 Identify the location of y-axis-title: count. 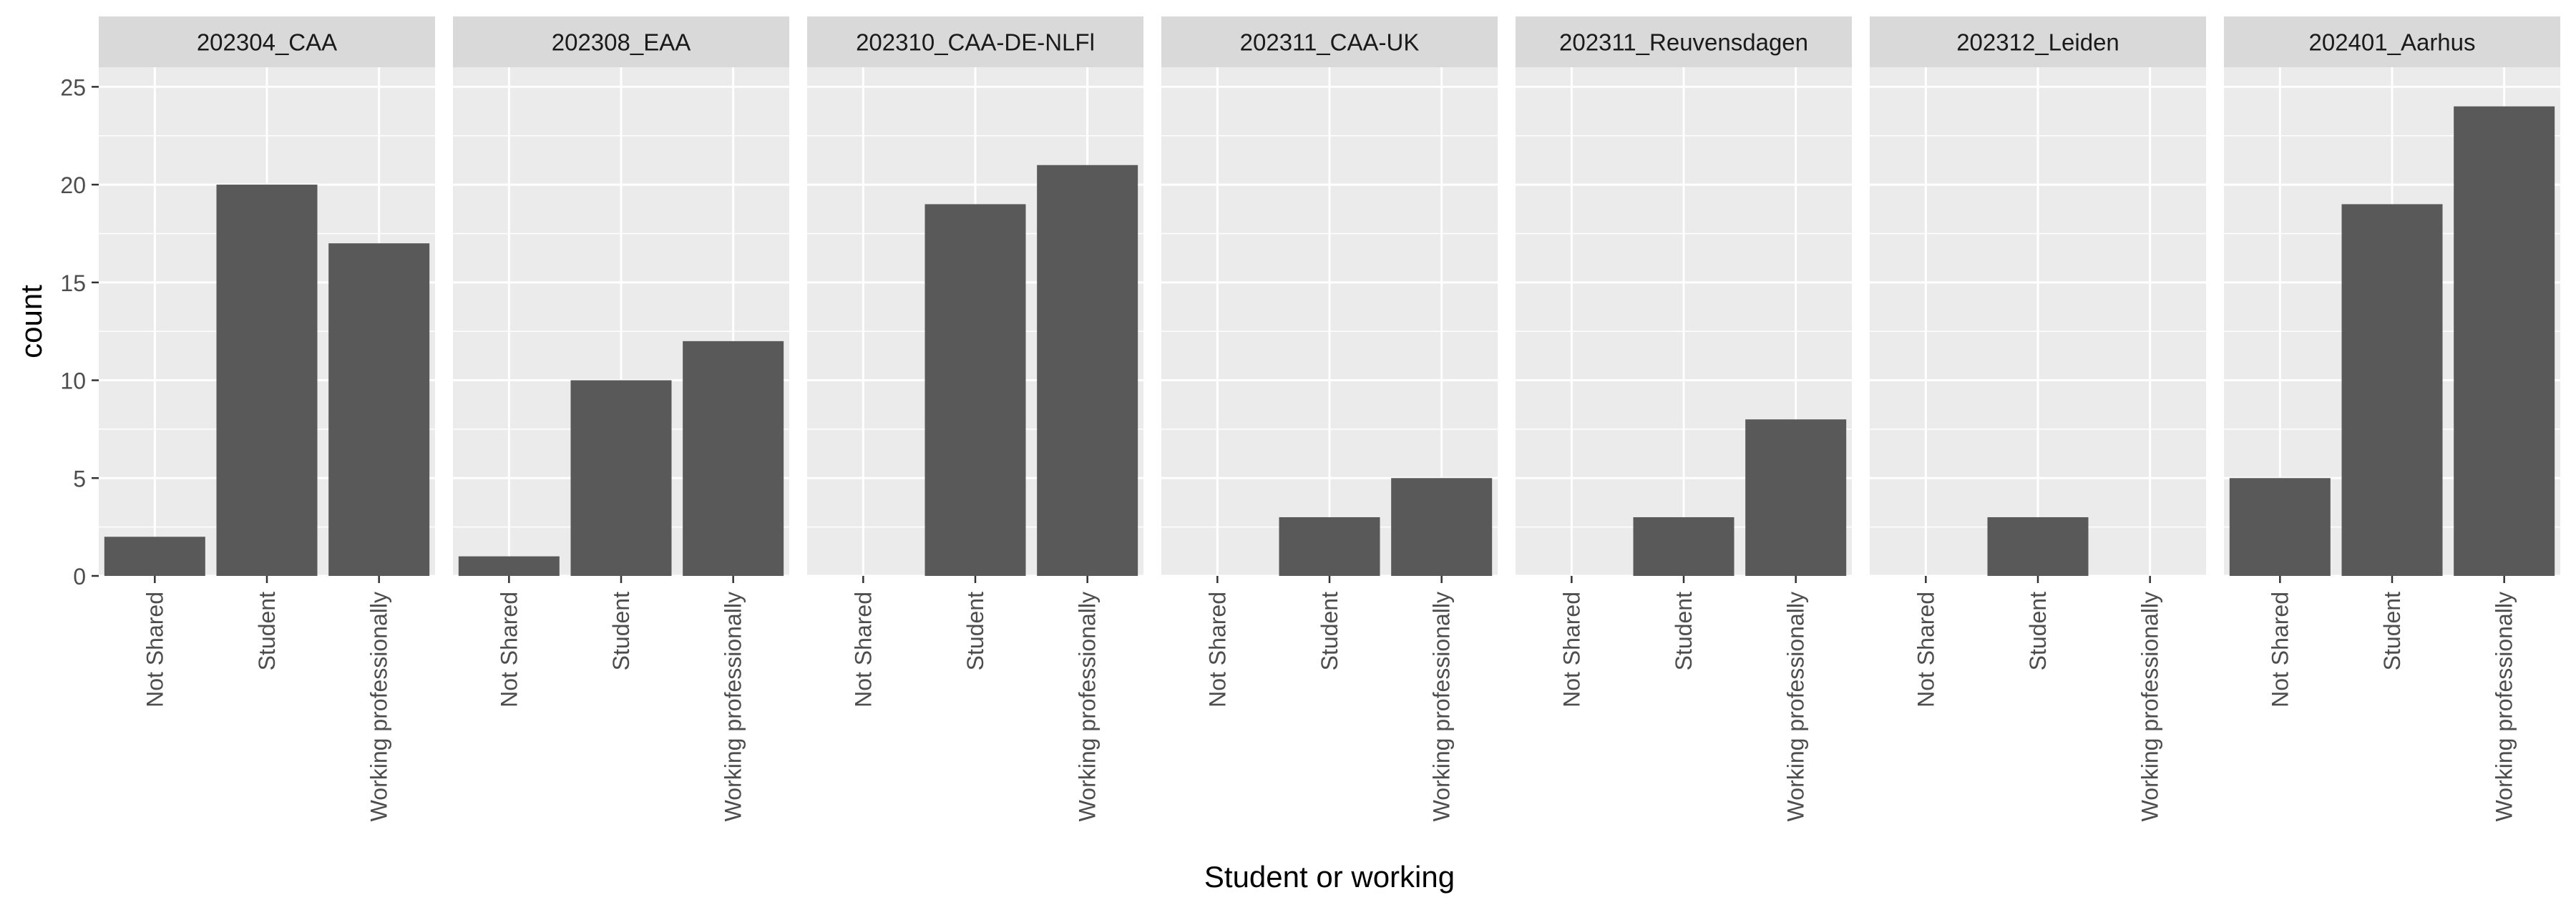
(31, 321).